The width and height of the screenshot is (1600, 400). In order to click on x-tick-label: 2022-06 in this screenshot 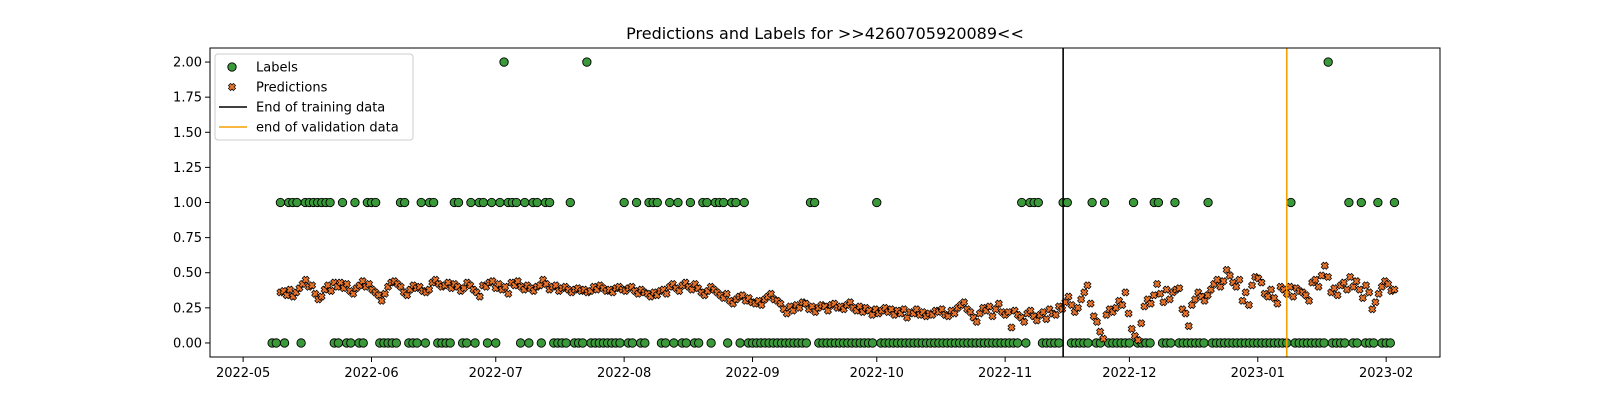, I will do `click(371, 373)`.